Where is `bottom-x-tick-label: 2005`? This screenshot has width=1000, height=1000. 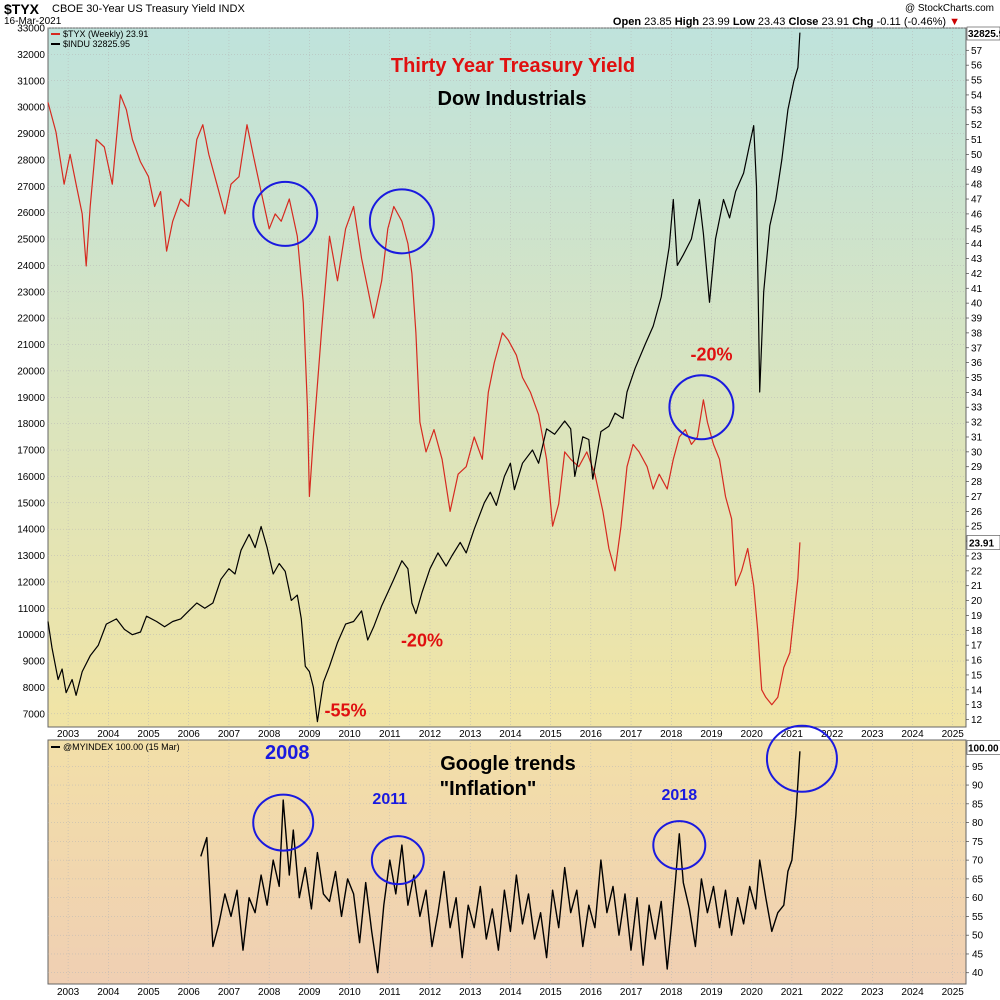
bottom-x-tick-label: 2005 is located at coordinates (148, 992).